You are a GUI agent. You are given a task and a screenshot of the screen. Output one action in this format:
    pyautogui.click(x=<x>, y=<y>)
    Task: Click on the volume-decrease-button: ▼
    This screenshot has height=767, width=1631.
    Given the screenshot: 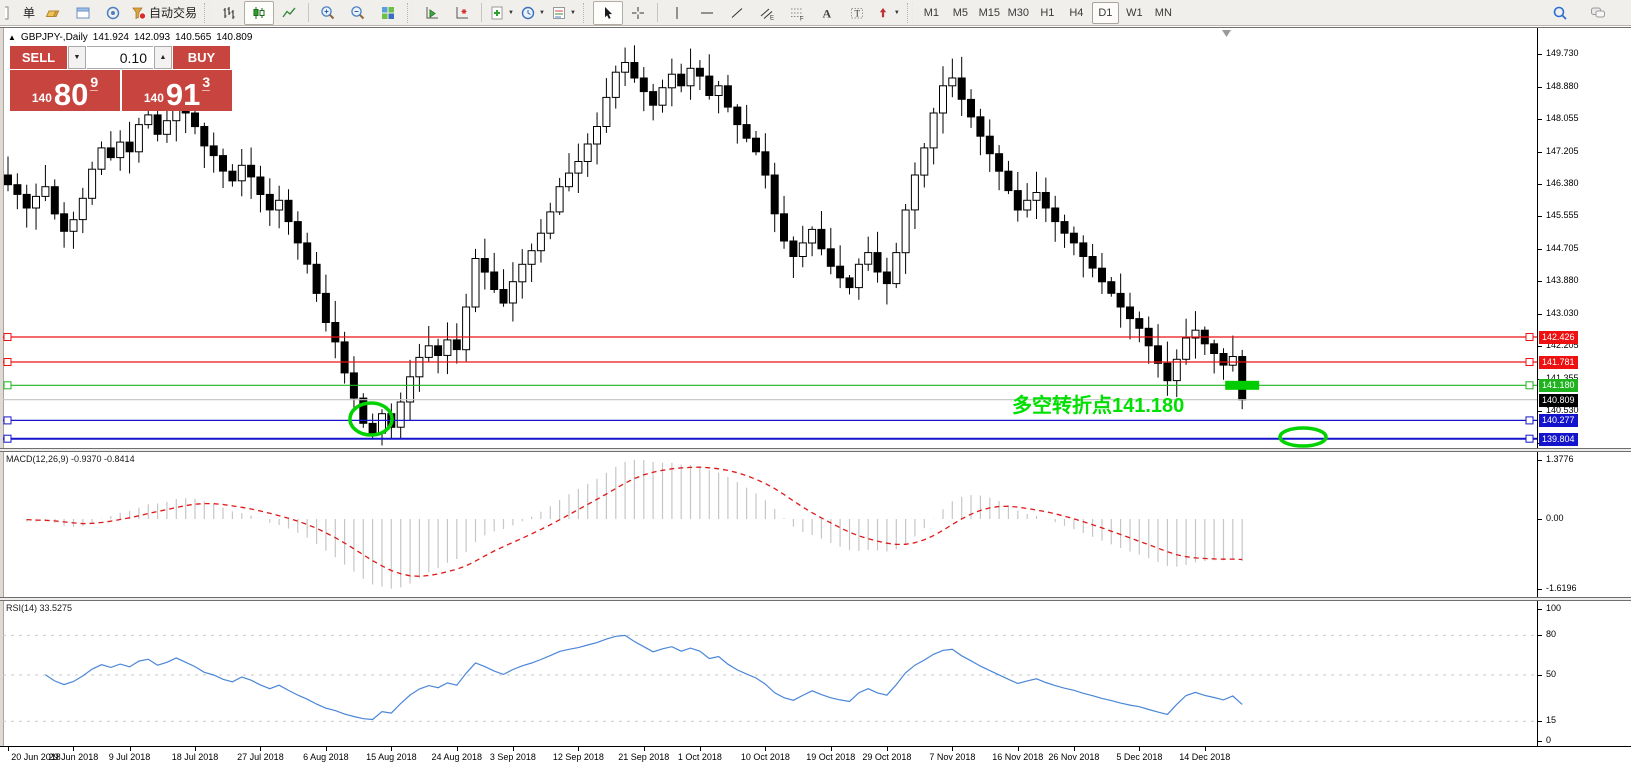 What is the action you would take?
    pyautogui.click(x=77, y=57)
    